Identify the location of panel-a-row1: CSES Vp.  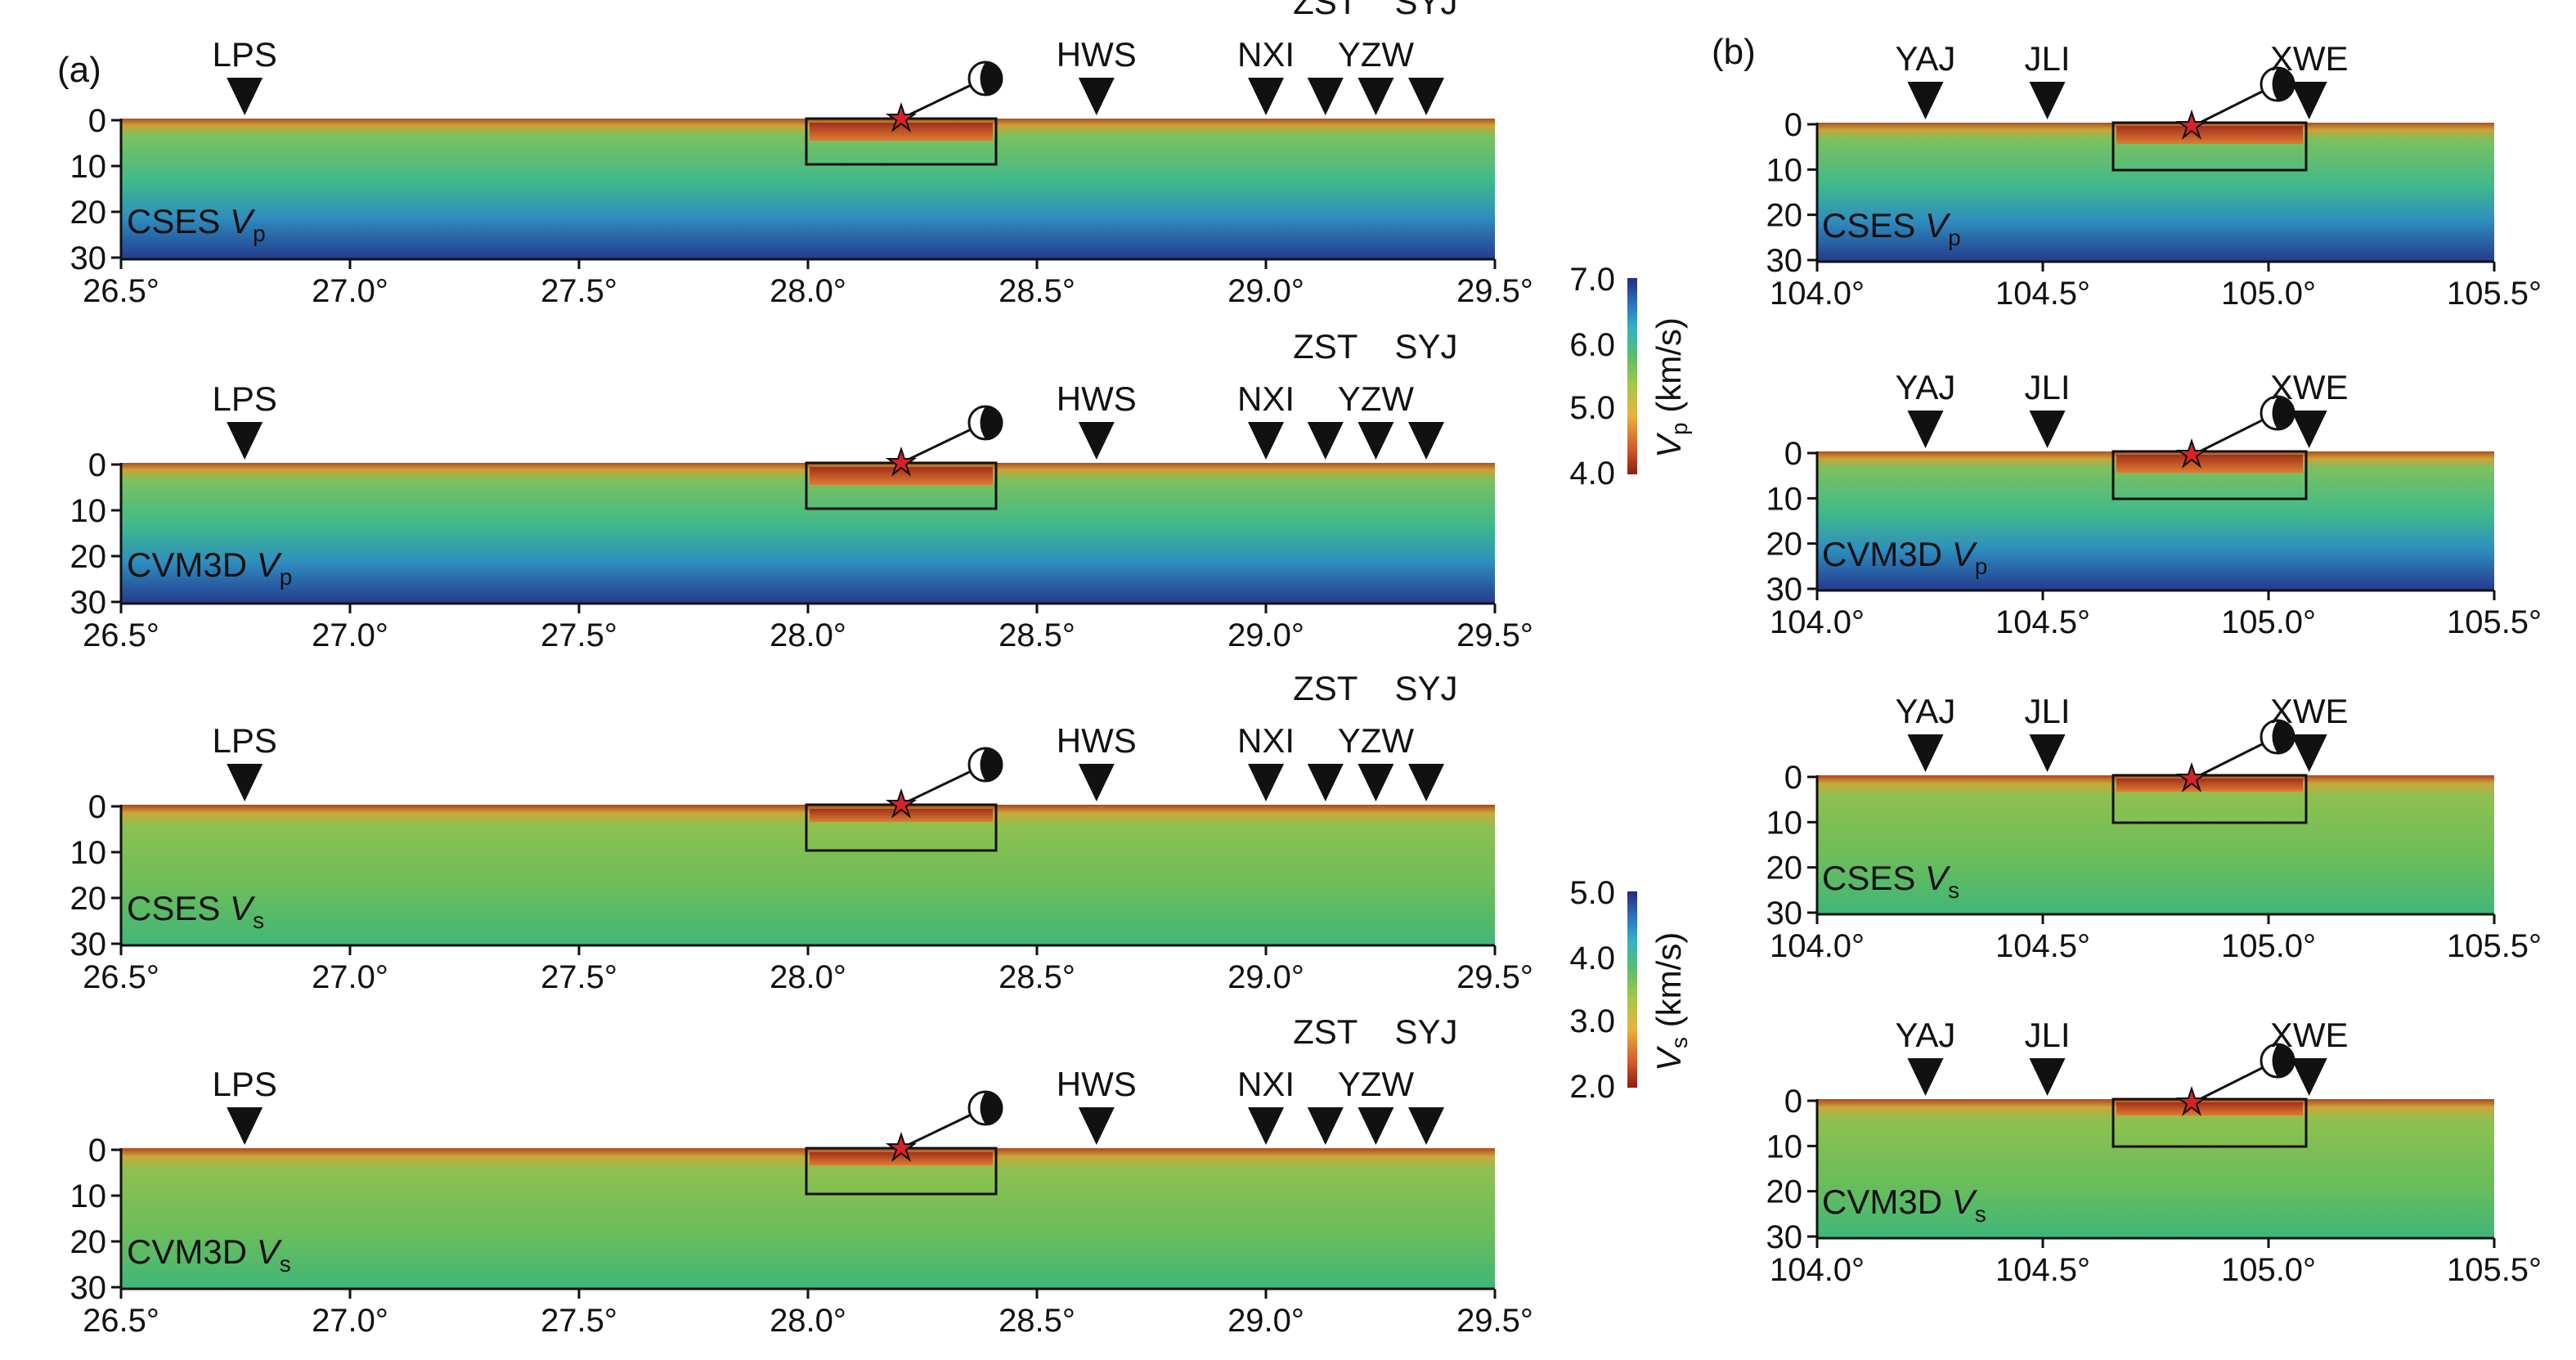
(808, 160).